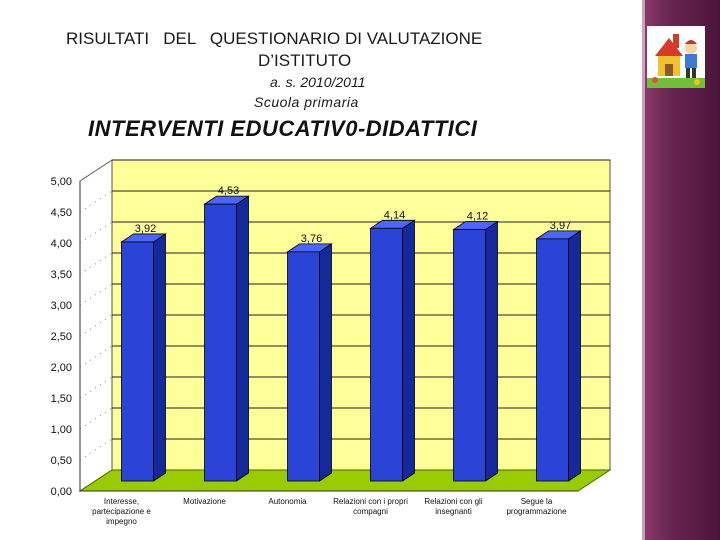  I want to click on section-heading: INTERVENTI EDUCATIV0-DIDATTICI, so click(283, 128).